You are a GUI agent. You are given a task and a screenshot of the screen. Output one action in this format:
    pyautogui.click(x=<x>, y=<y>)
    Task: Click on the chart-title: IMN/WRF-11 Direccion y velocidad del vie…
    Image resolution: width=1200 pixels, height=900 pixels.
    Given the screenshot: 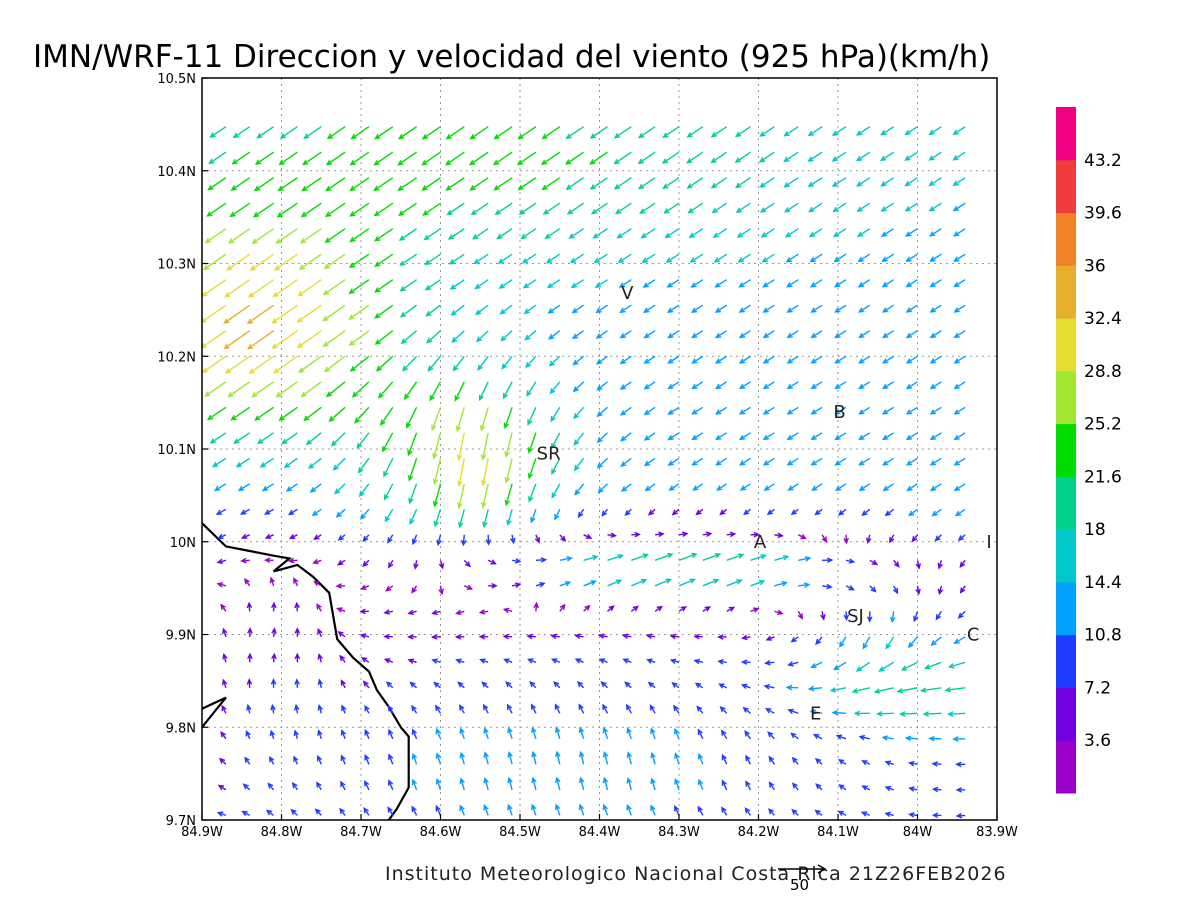 What is the action you would take?
    pyautogui.click(x=511, y=57)
    